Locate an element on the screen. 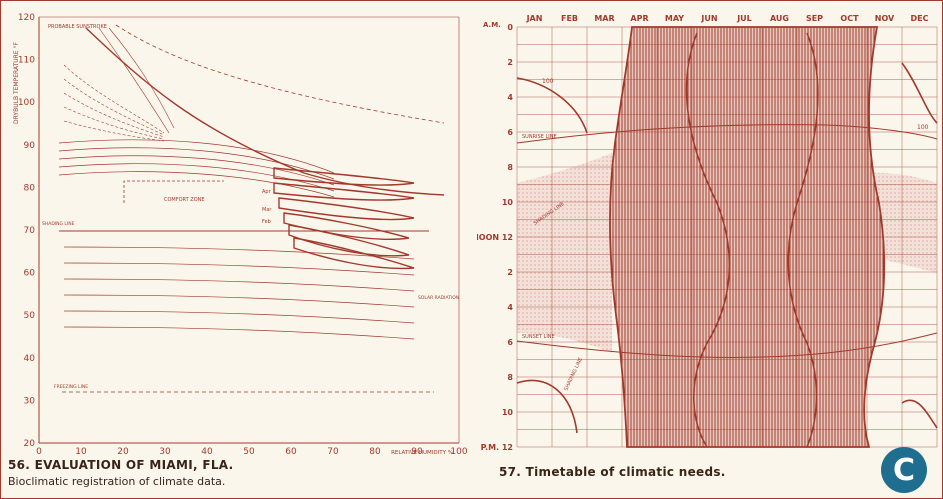  x-tick-labels: 0 10 20 30 40 50 60 70 80 90 100 is located at coordinates (252, 452).